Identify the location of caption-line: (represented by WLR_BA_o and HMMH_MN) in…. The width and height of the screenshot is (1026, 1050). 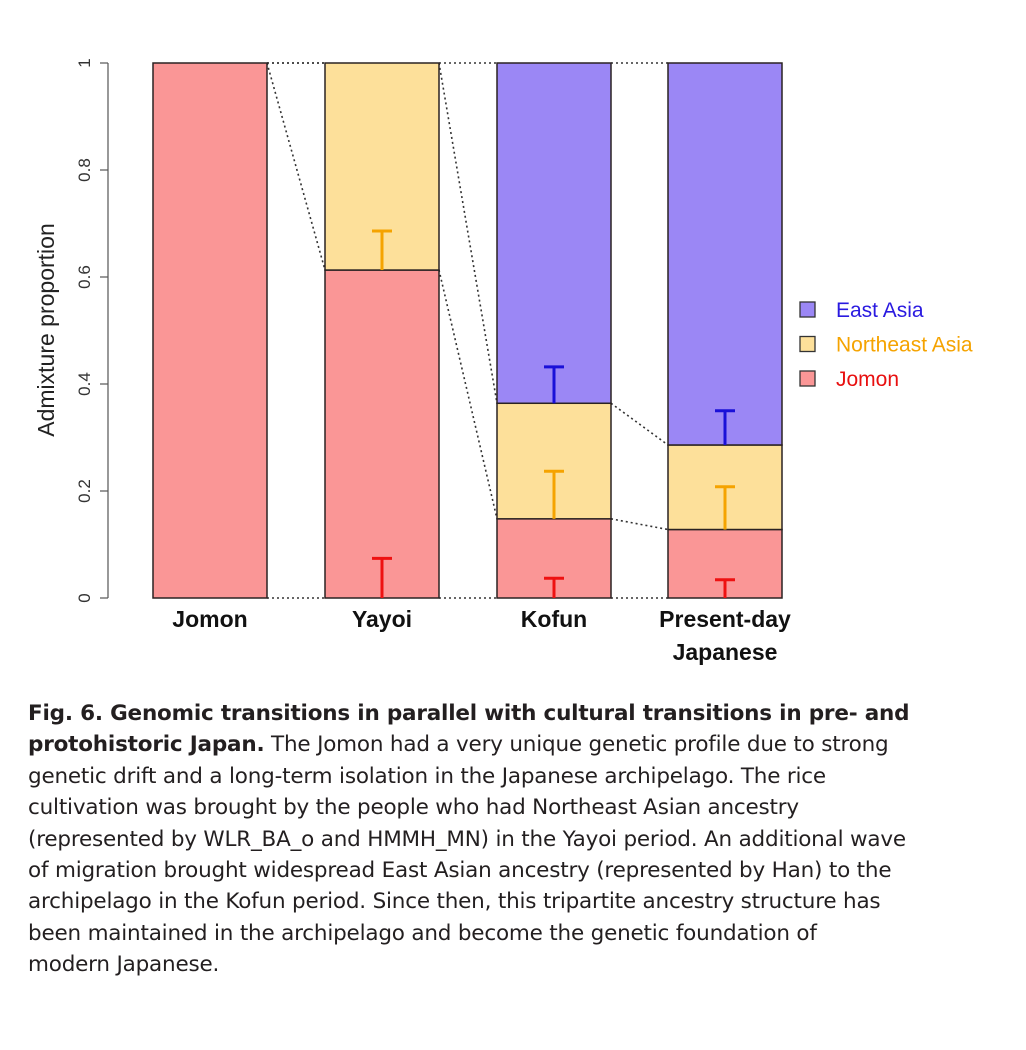
(467, 839).